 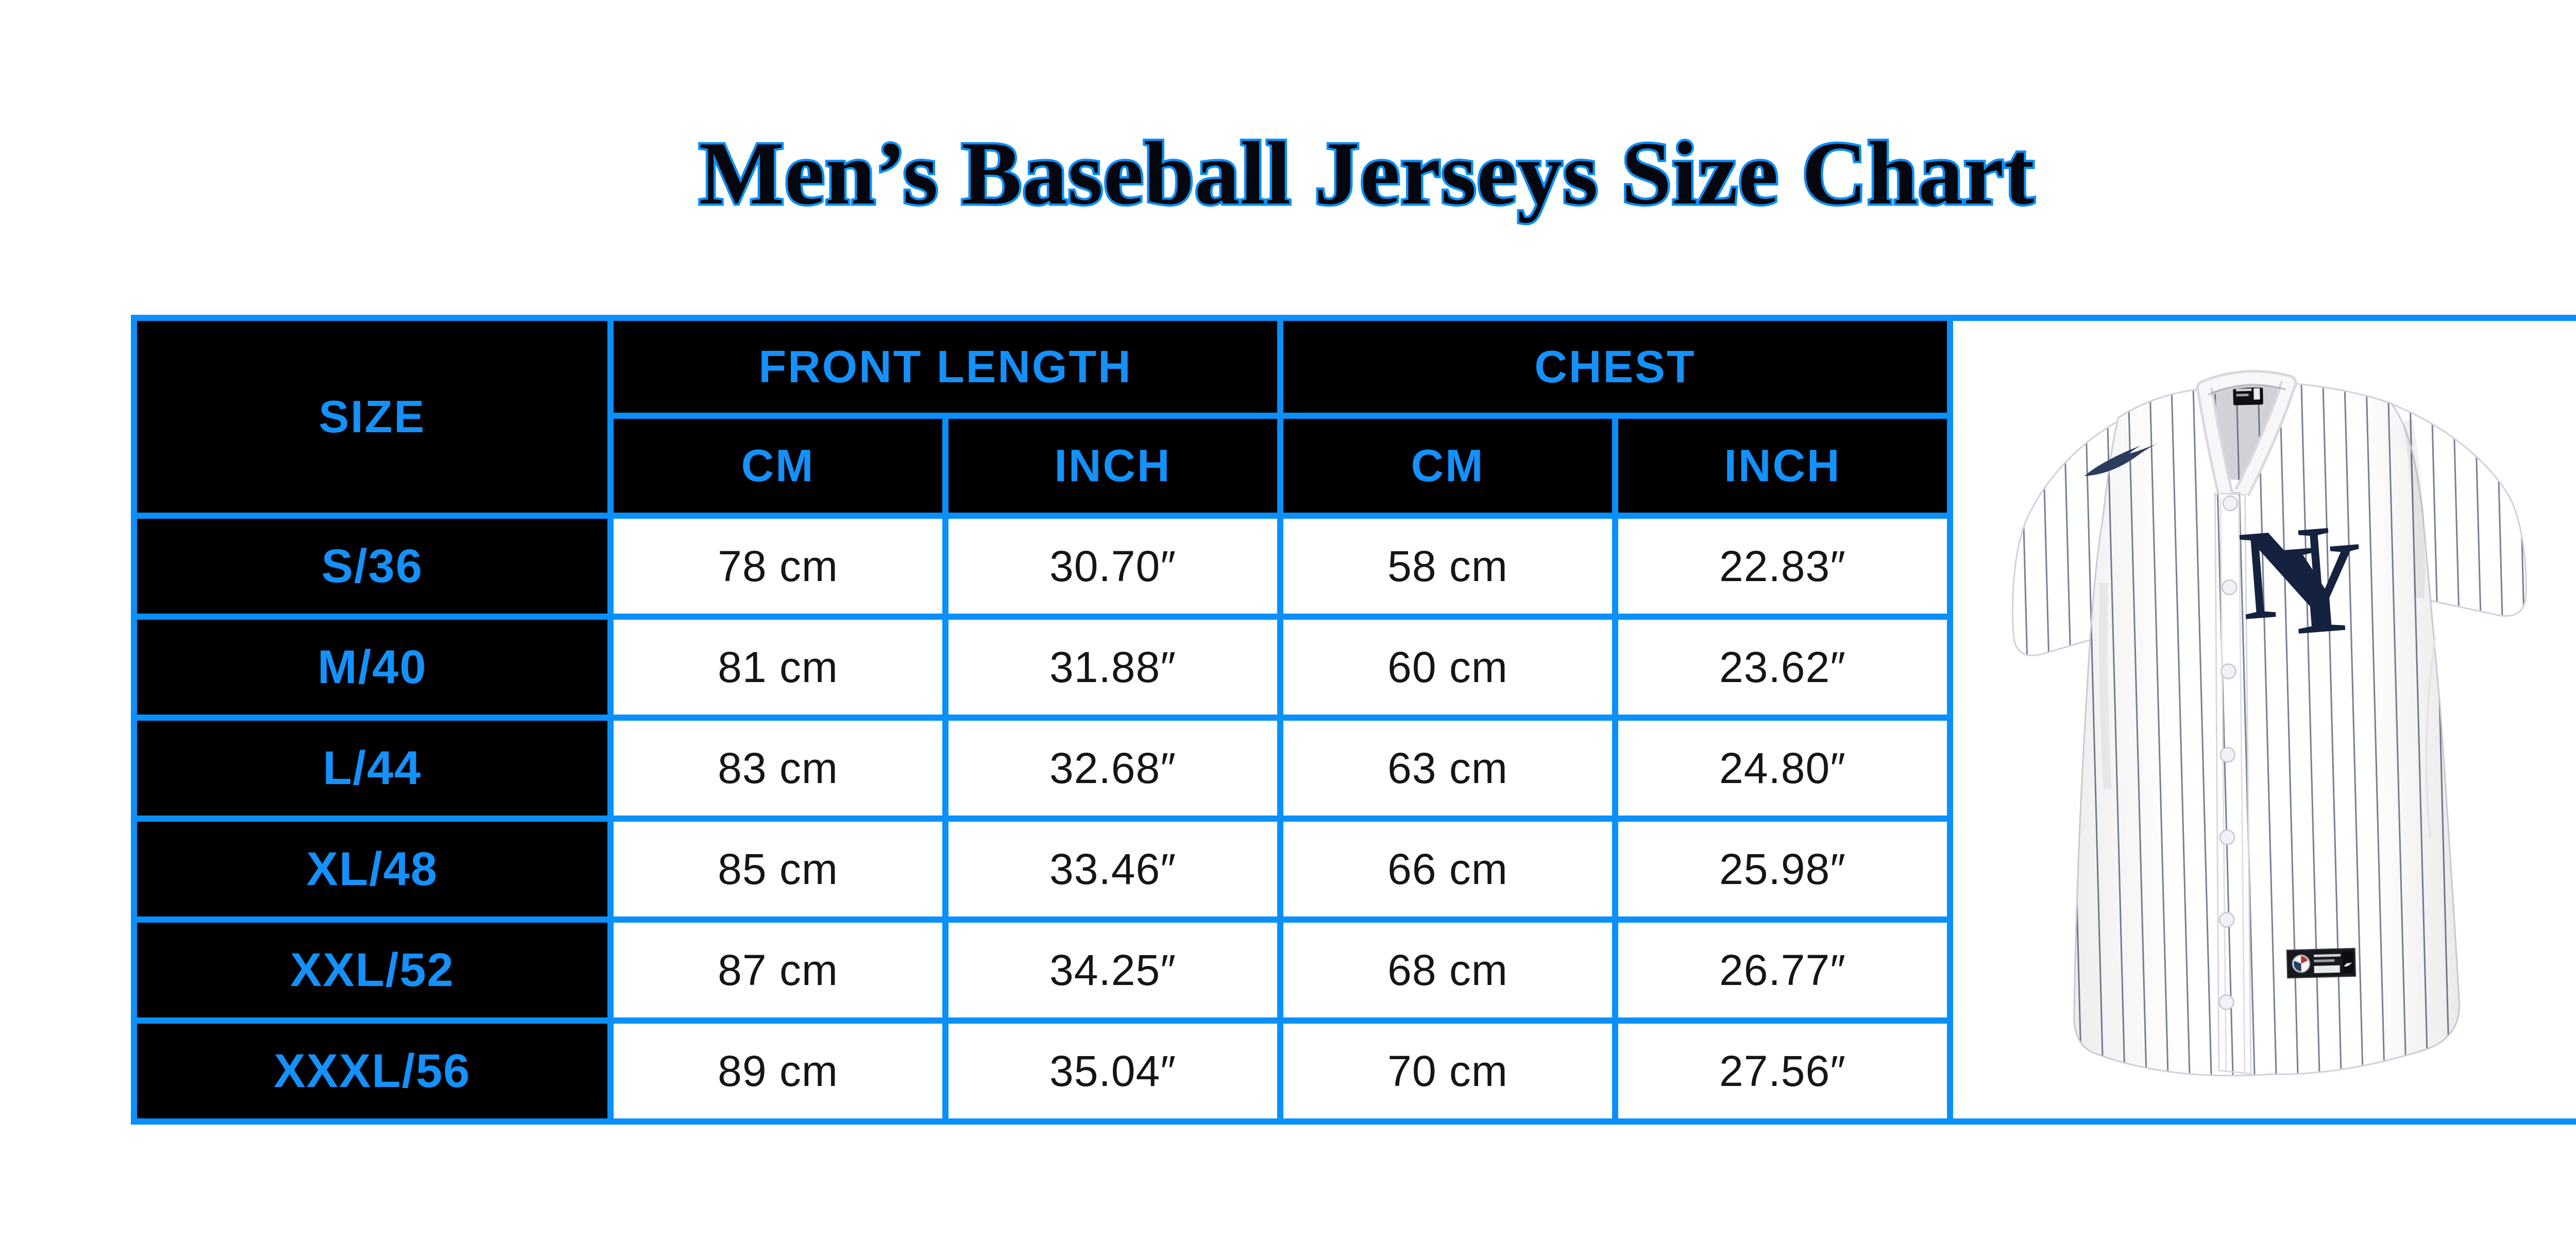 What do you see at coordinates (2301, 964) in the screenshot?
I see `mlb-logo-icon` at bounding box center [2301, 964].